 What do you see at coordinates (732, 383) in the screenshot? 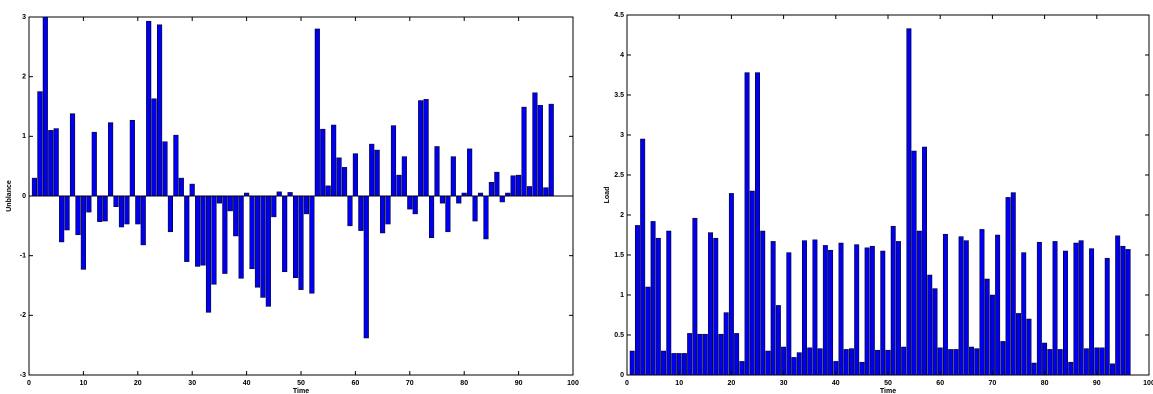
I see `x-tick-label: 20` at bounding box center [732, 383].